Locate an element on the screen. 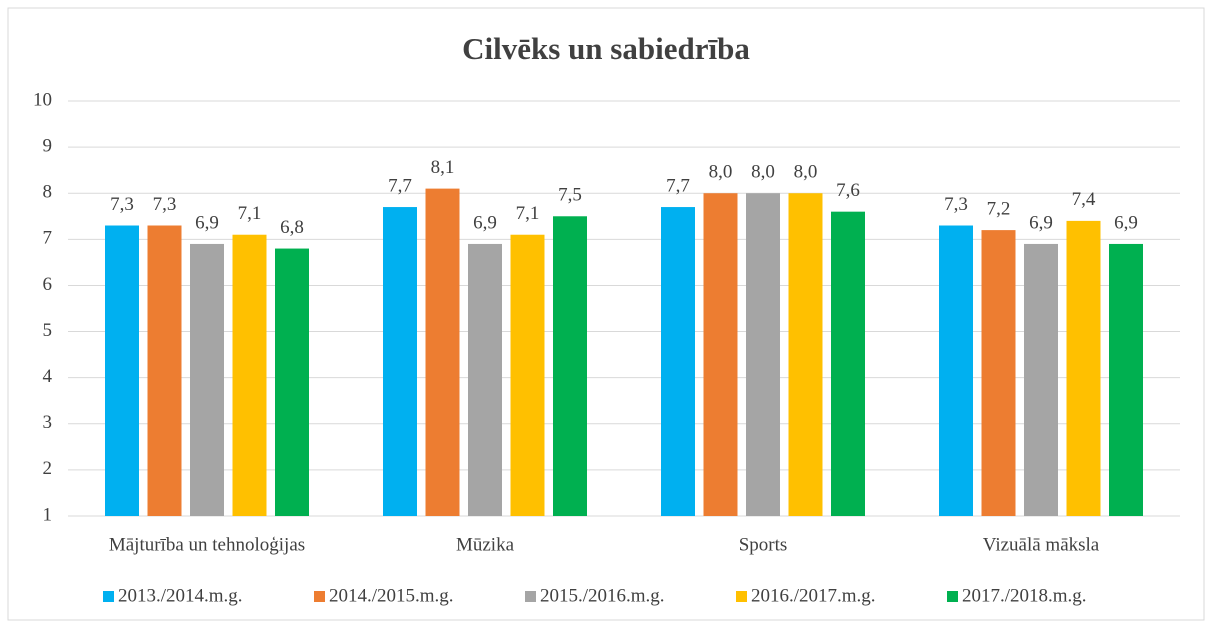 Image resolution: width=1212 pixels, height=633 pixels. legend-label: 2014./2015.m.g. is located at coordinates (391, 595).